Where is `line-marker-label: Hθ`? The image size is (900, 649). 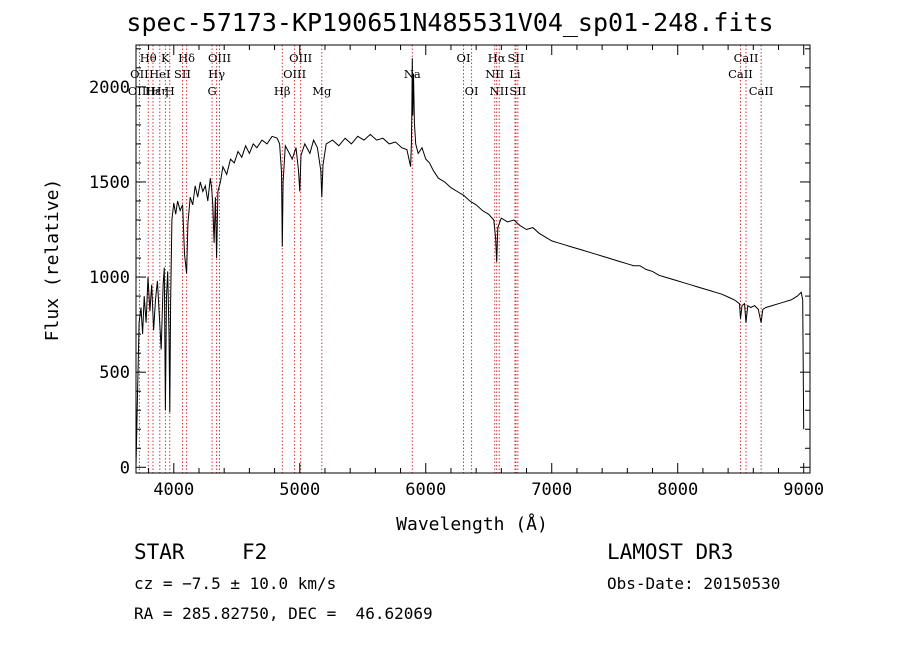 line-marker-label: Hθ is located at coordinates (148, 58).